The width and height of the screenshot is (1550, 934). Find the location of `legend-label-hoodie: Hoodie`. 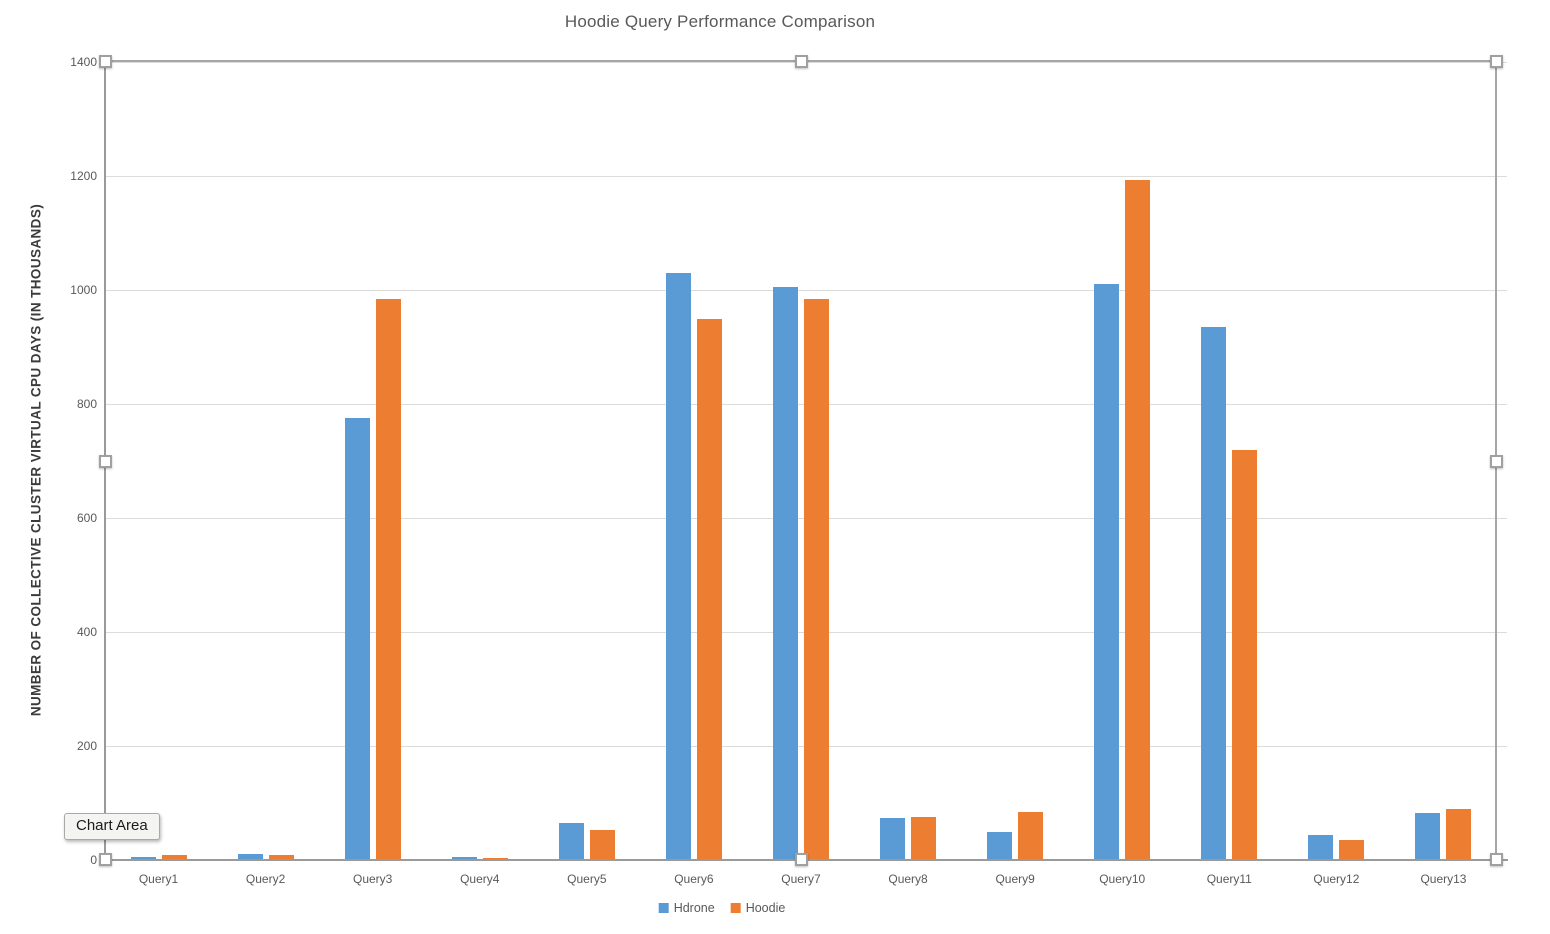

legend-label-hoodie: Hoodie is located at coordinates (765, 908).